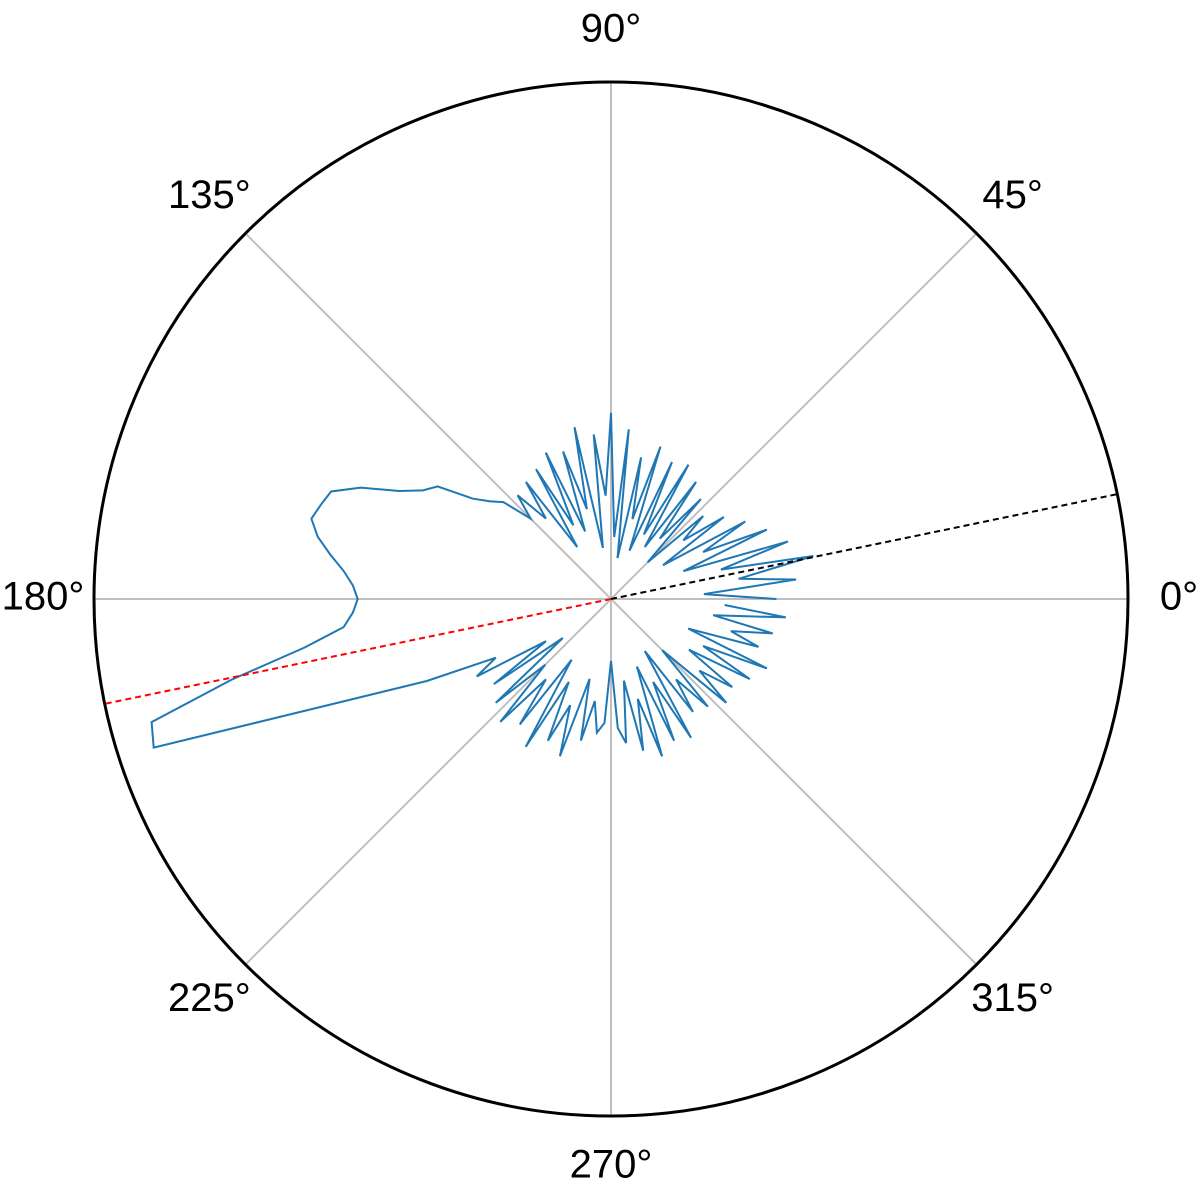 This screenshot has width=1200, height=1189. Describe the element at coordinates (1012, 195) in the screenshot. I see `theta-tick-label: 45°` at that location.